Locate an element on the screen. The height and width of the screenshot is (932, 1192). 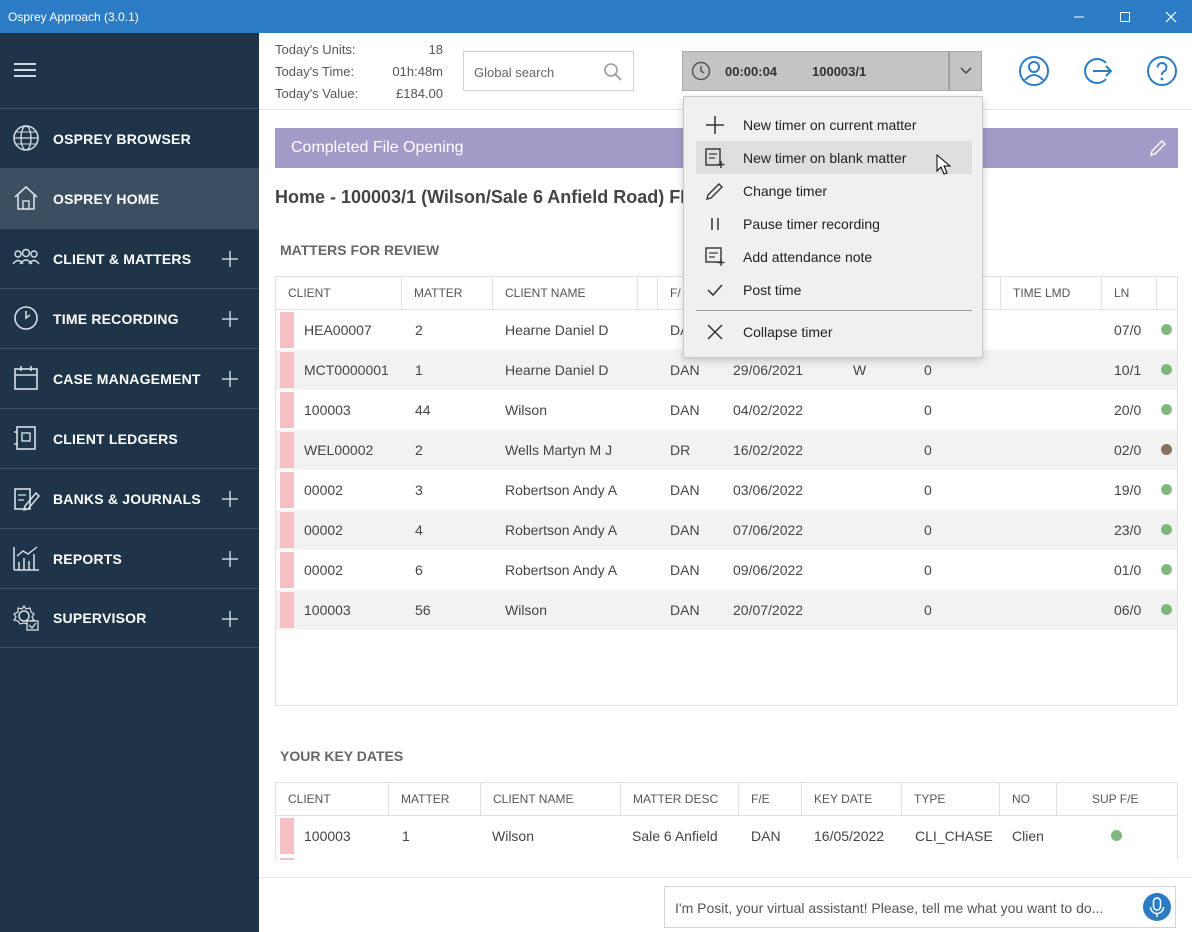
sidebar-item-client-matters: CLIENT & MATTERS is located at coordinates (129, 258).